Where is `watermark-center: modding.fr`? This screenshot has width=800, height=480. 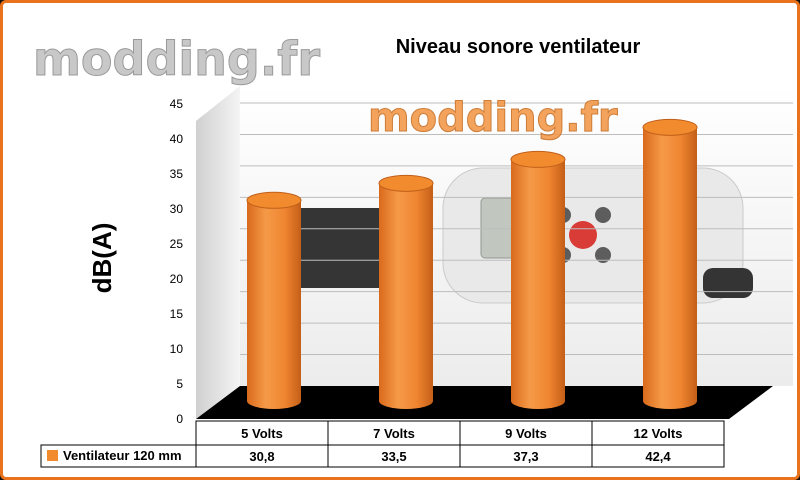 watermark-center: modding.fr is located at coordinates (493, 118).